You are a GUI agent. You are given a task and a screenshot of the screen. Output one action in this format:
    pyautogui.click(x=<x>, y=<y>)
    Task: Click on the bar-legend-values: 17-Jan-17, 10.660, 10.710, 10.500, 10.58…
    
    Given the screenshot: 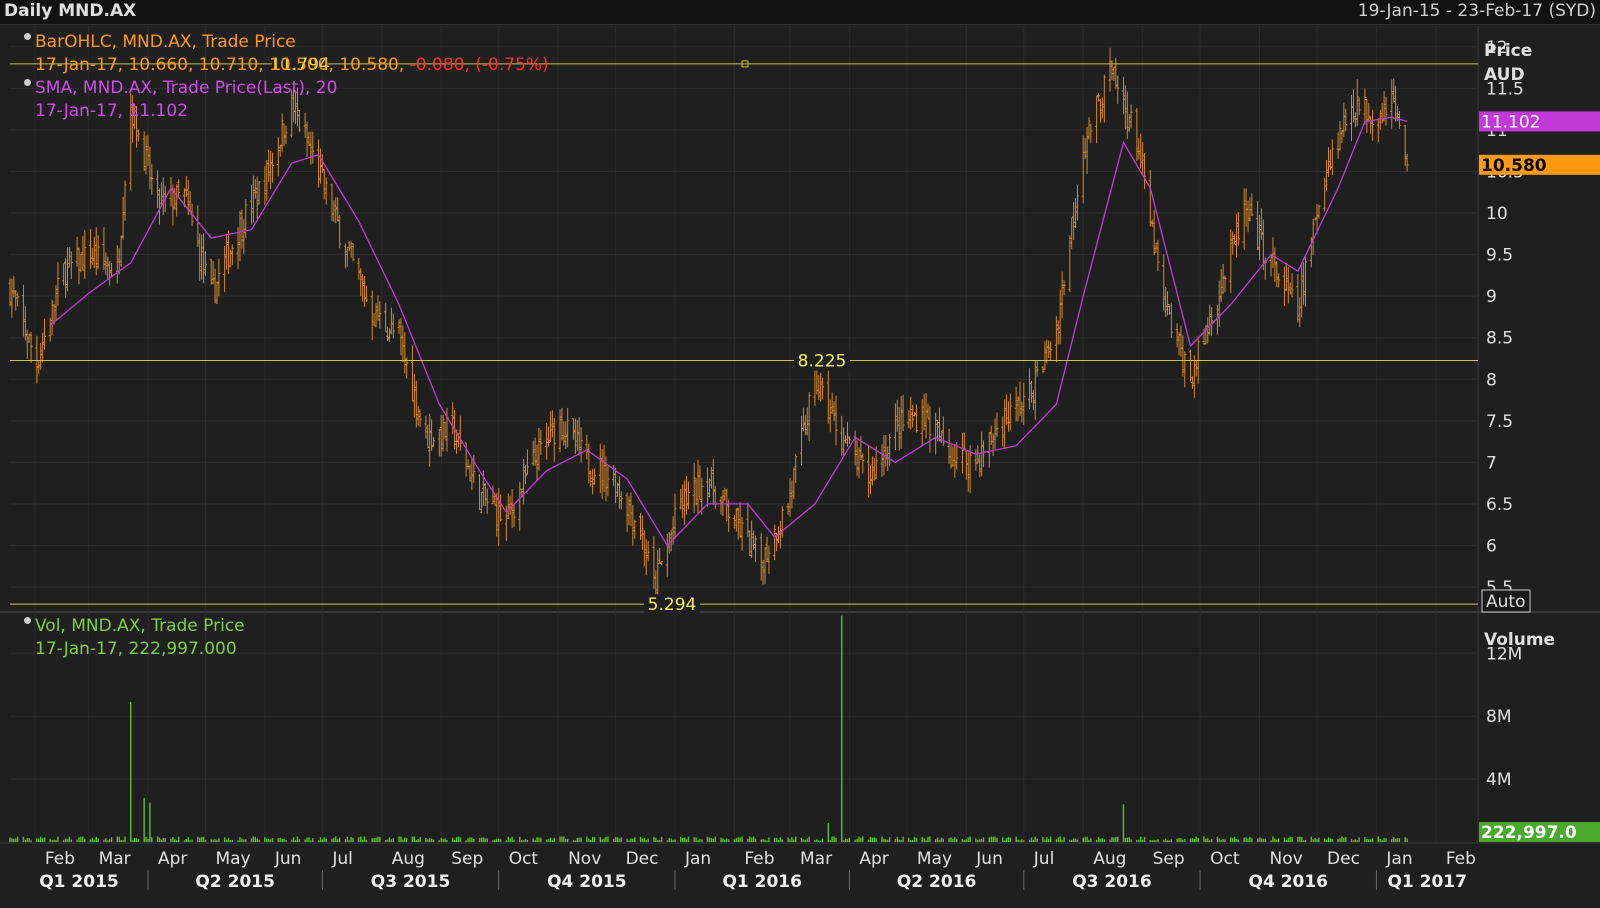 What is the action you would take?
    pyautogui.click(x=220, y=65)
    